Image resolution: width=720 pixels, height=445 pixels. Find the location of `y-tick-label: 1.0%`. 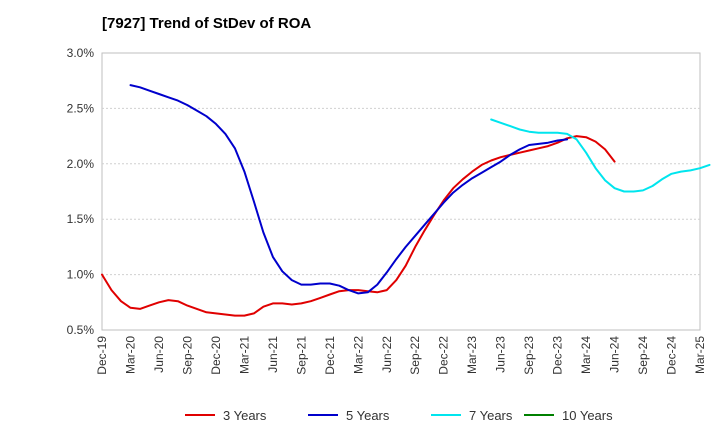

y-tick-label: 1.0% is located at coordinates (81, 275).